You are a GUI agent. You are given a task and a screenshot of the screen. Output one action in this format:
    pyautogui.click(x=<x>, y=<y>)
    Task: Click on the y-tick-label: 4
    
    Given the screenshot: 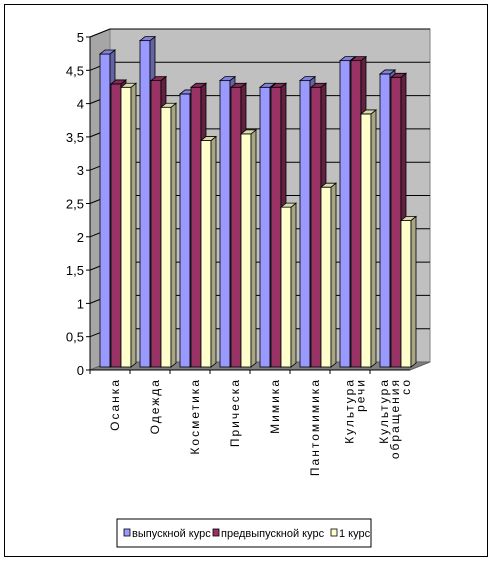 What is the action you would take?
    pyautogui.click(x=80, y=104)
    